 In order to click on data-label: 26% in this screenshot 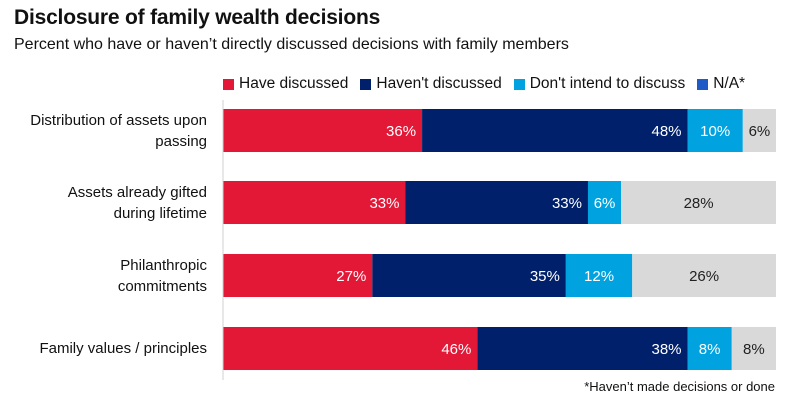, I will do `click(704, 276)`.